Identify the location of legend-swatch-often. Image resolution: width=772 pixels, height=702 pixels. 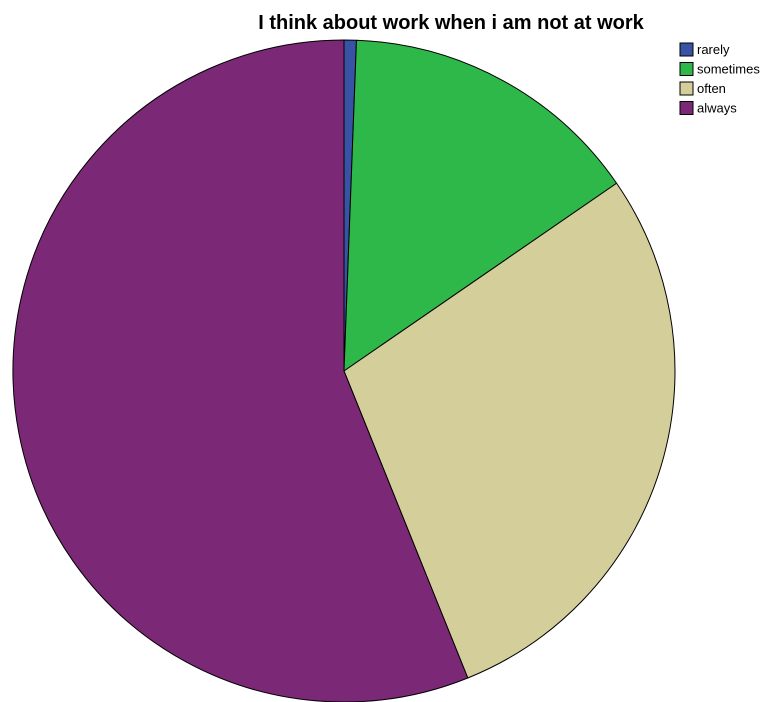
(686, 88).